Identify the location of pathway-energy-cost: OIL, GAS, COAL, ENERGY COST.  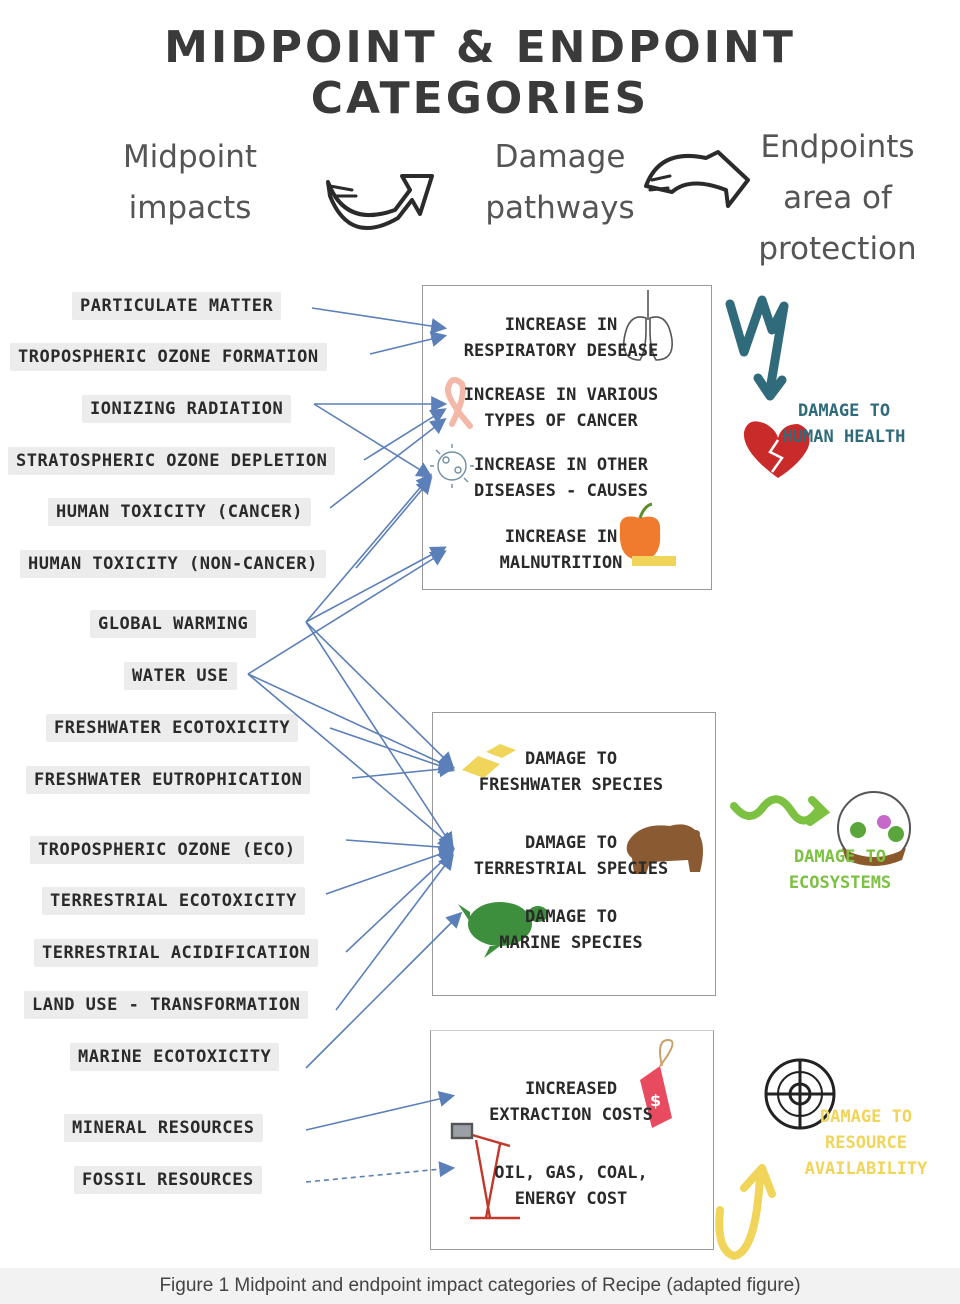
(571, 1186).